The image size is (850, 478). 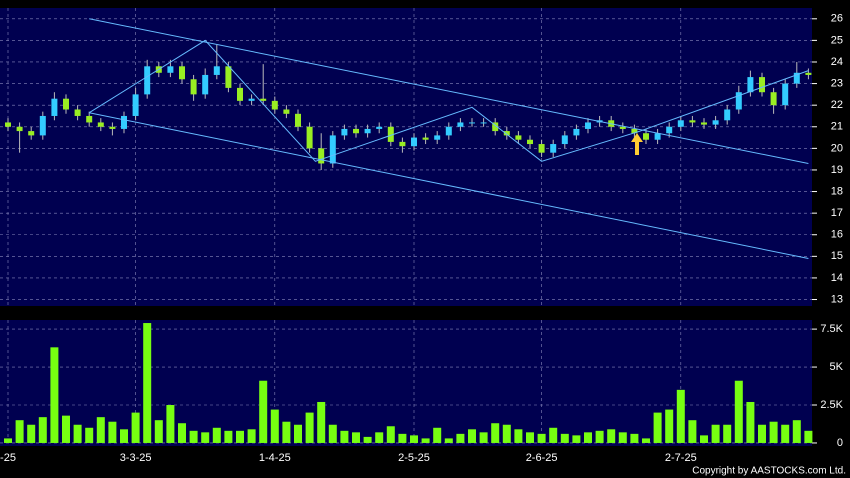 I want to click on y-tick-label: 22, so click(x=837, y=105).